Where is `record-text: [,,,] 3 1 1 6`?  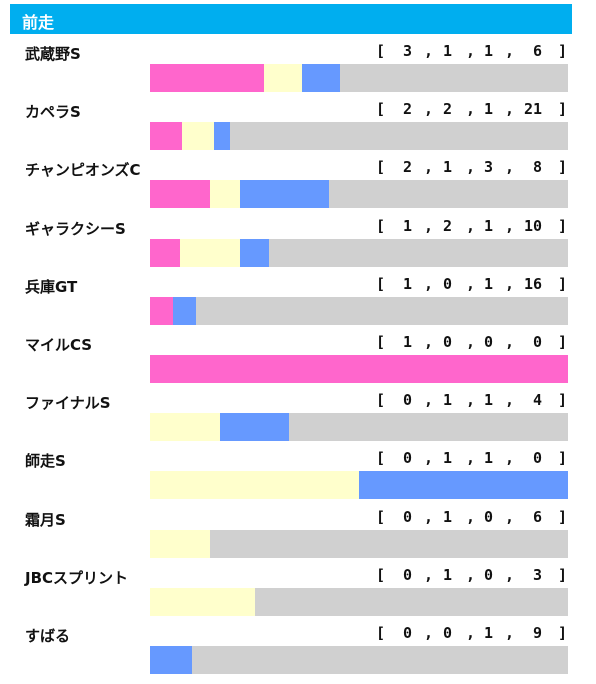
record-text: [,,,] 3 1 1 6 is located at coordinates (472, 52).